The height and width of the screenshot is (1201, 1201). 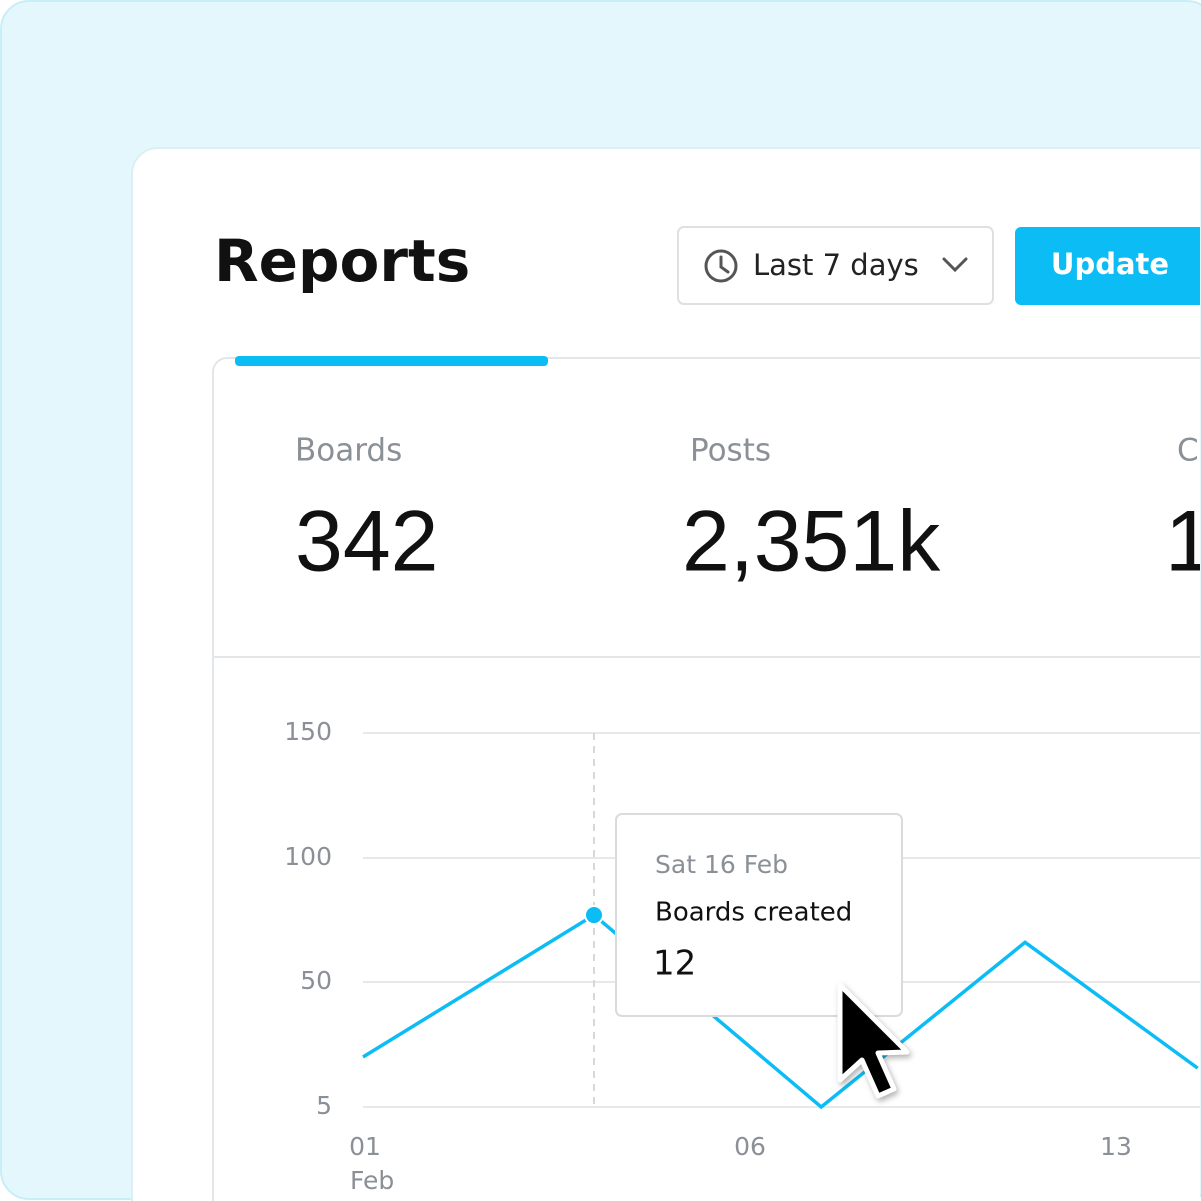 What do you see at coordinates (721, 864) in the screenshot?
I see `tooltip-date: Sat 16 Feb` at bounding box center [721, 864].